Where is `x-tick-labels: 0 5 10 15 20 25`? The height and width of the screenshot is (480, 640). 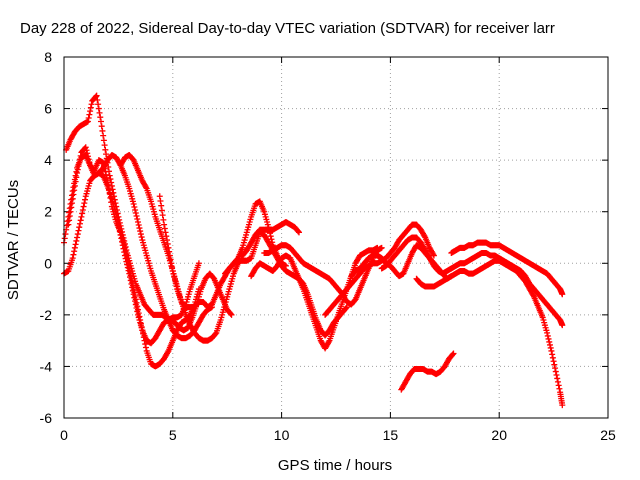 x-tick-labels: 0 5 10 15 20 25 is located at coordinates (338, 435).